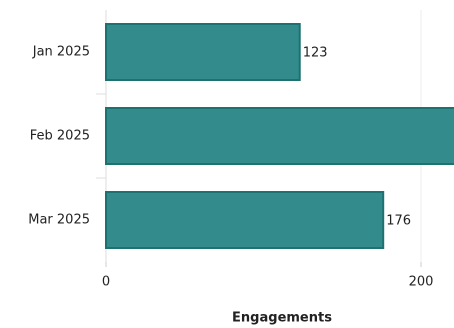  What do you see at coordinates (60, 136) in the screenshot?
I see `y-tick-label: Feb 2025` at bounding box center [60, 136].